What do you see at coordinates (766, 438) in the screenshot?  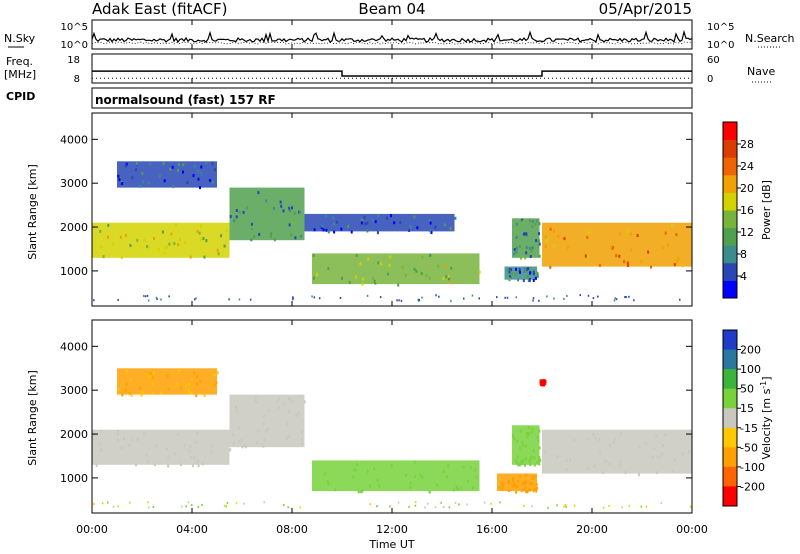 I see `velocity-colorbar-label-main: Velocity` at bounding box center [766, 438].